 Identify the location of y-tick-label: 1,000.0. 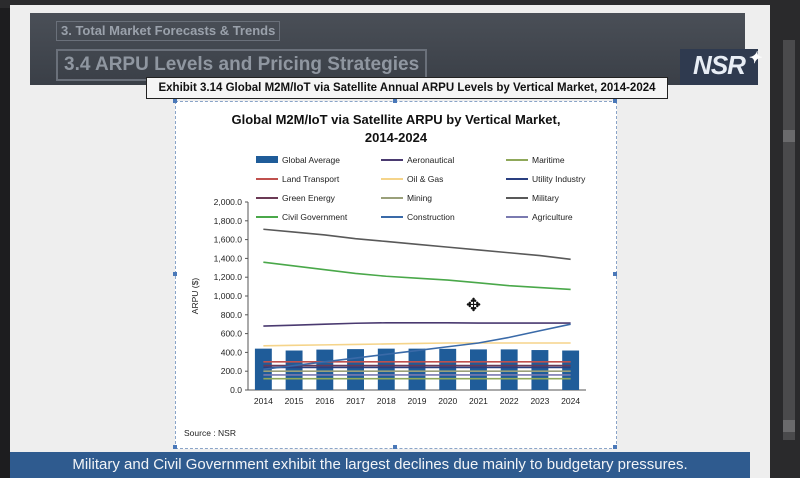
(228, 296).